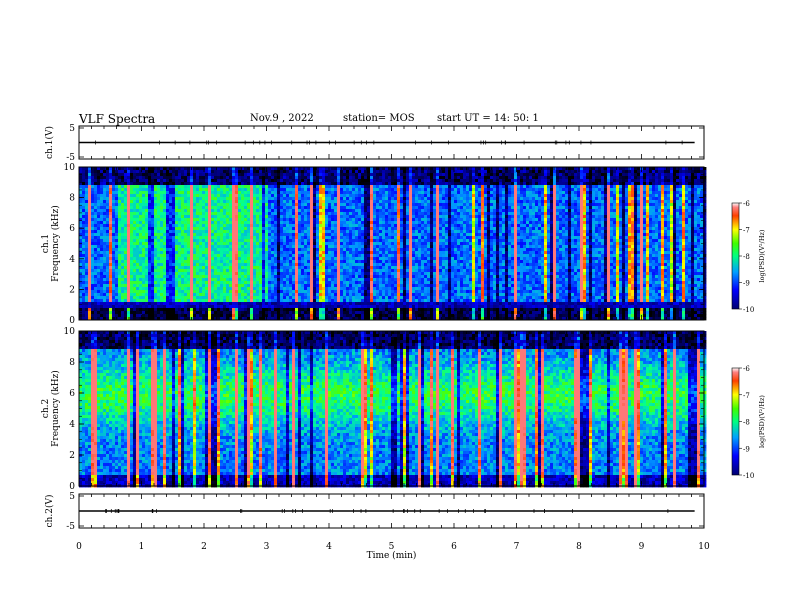 The height and width of the screenshot is (612, 792). I want to click on x-tick-label: 1, so click(142, 547).